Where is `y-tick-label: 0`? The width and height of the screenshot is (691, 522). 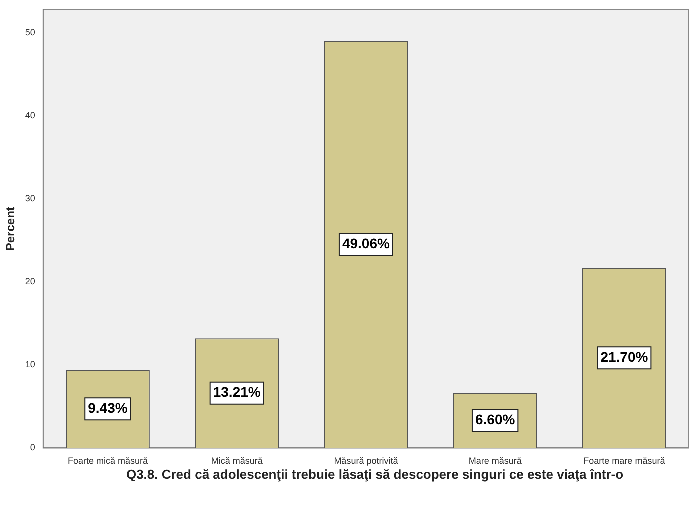 y-tick-label: 0 is located at coordinates (33, 447).